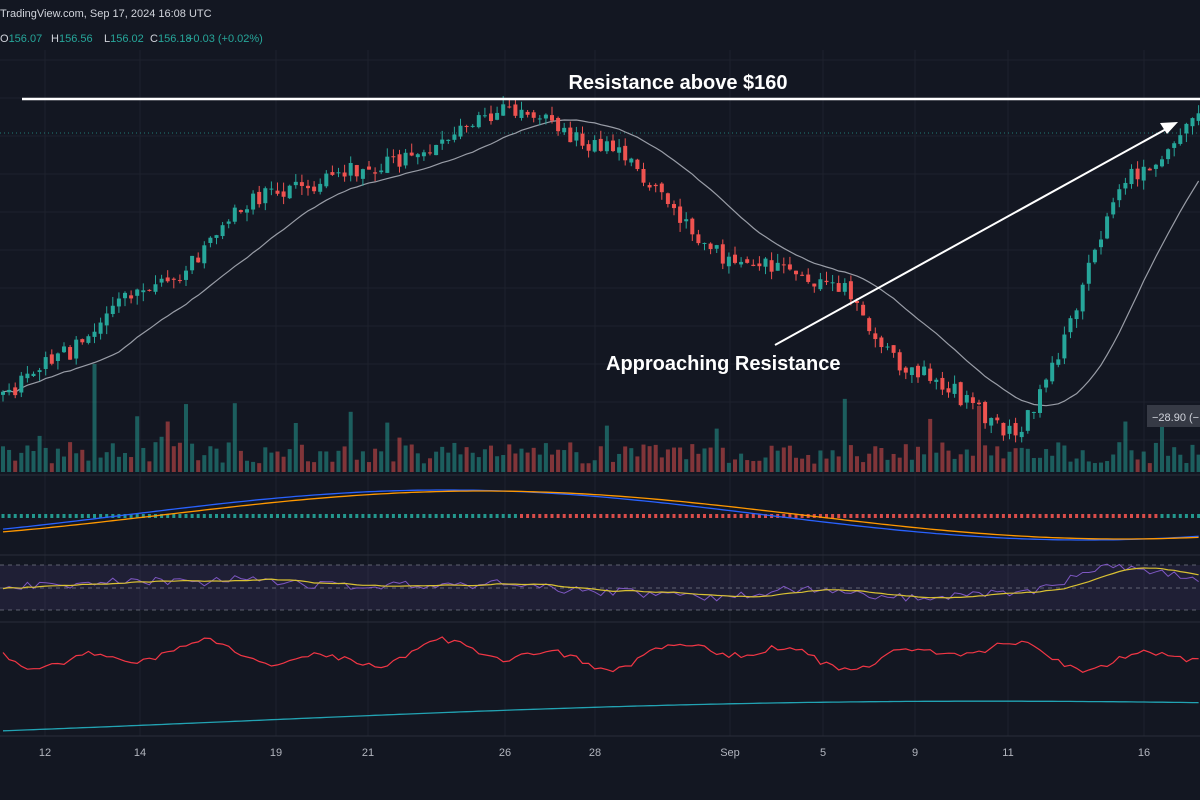  I want to click on ohlc-h: H156.56, so click(72, 39).